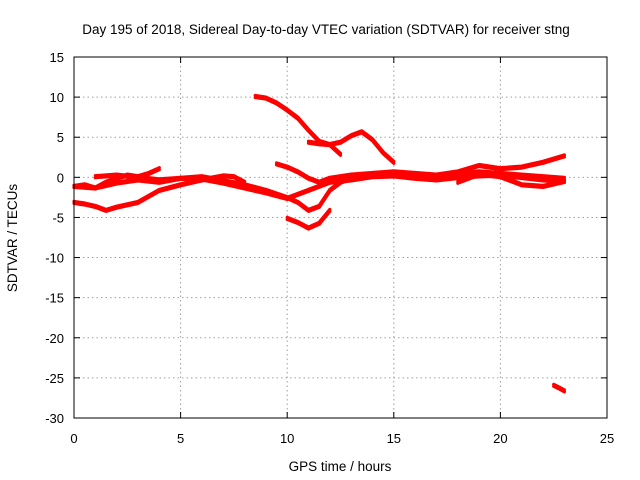 The image size is (640, 480). What do you see at coordinates (607, 438) in the screenshot?
I see `x-tick-label: 25` at bounding box center [607, 438].